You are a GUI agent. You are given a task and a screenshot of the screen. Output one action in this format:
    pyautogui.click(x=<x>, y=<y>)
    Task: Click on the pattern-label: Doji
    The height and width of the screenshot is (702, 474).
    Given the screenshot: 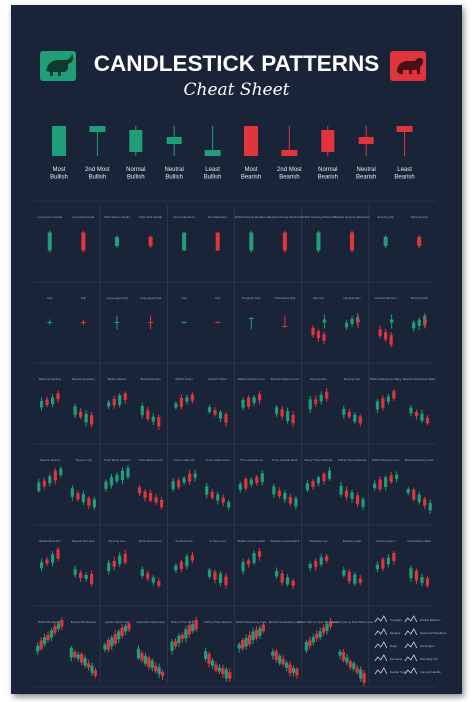 What is the action you would take?
    pyautogui.click(x=184, y=298)
    